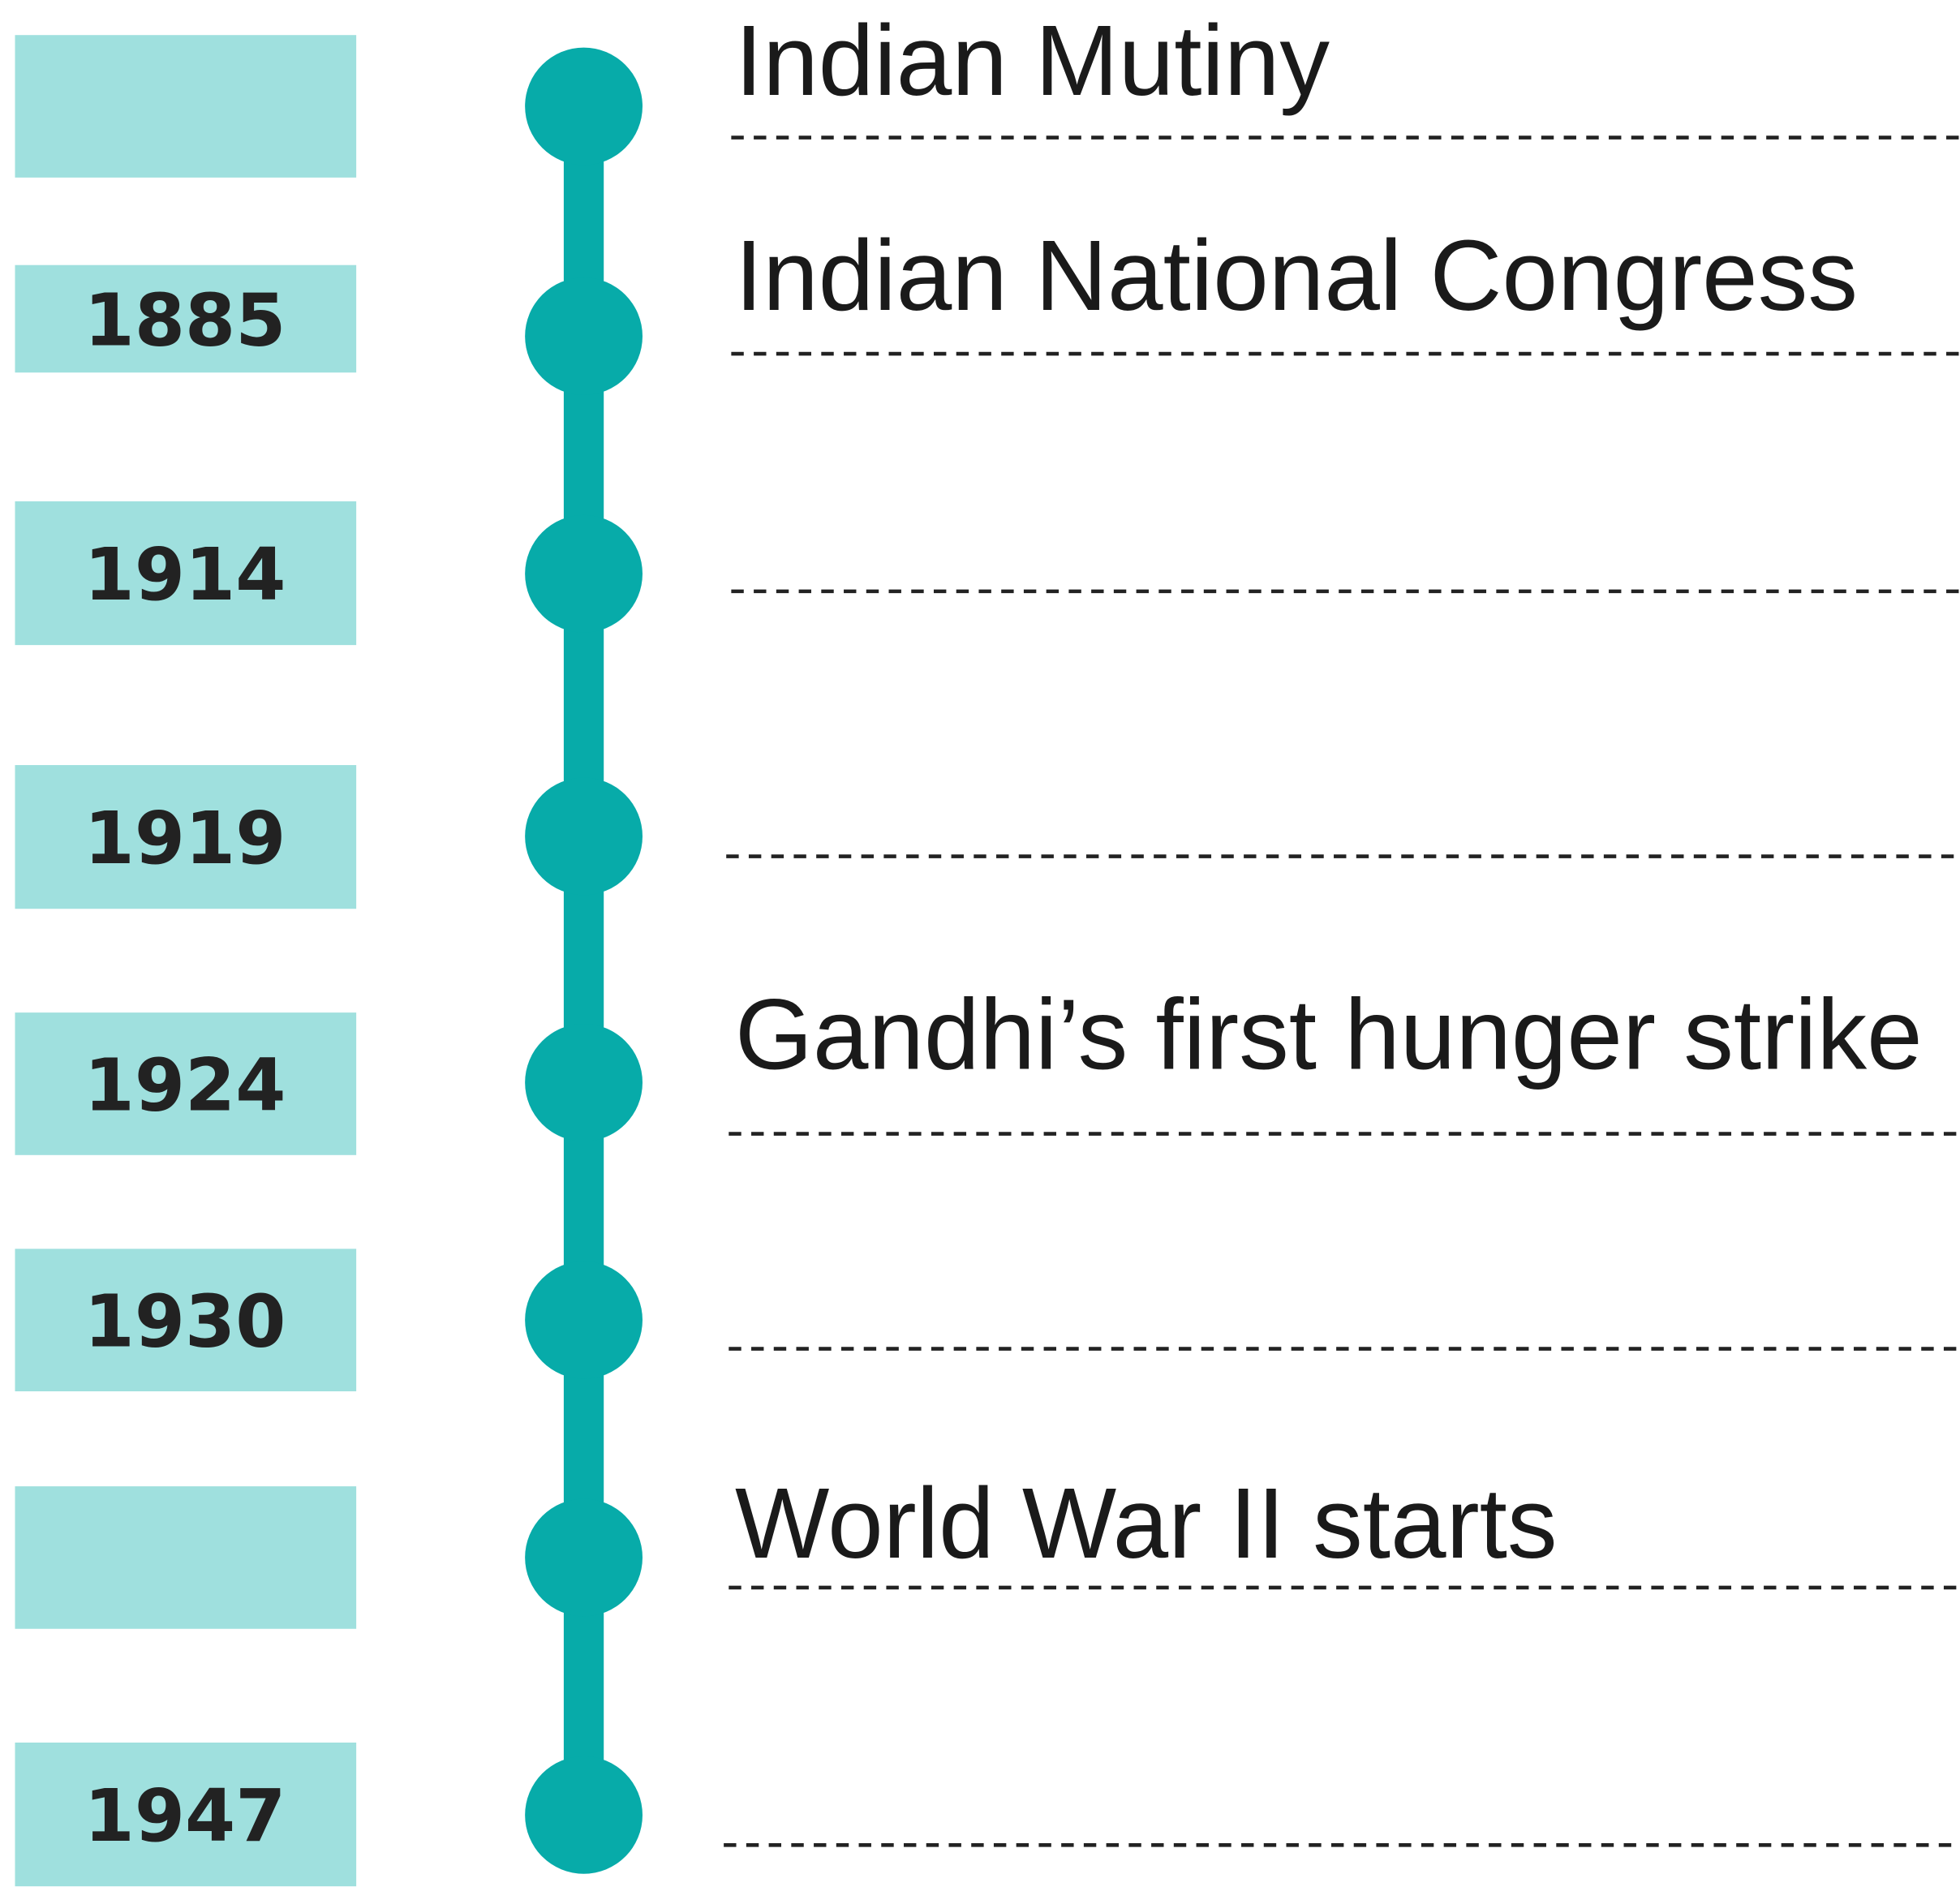  Describe the element at coordinates (1329, 1034) in the screenshot. I see `event-label: Gandhi’s first hunger strike` at that location.